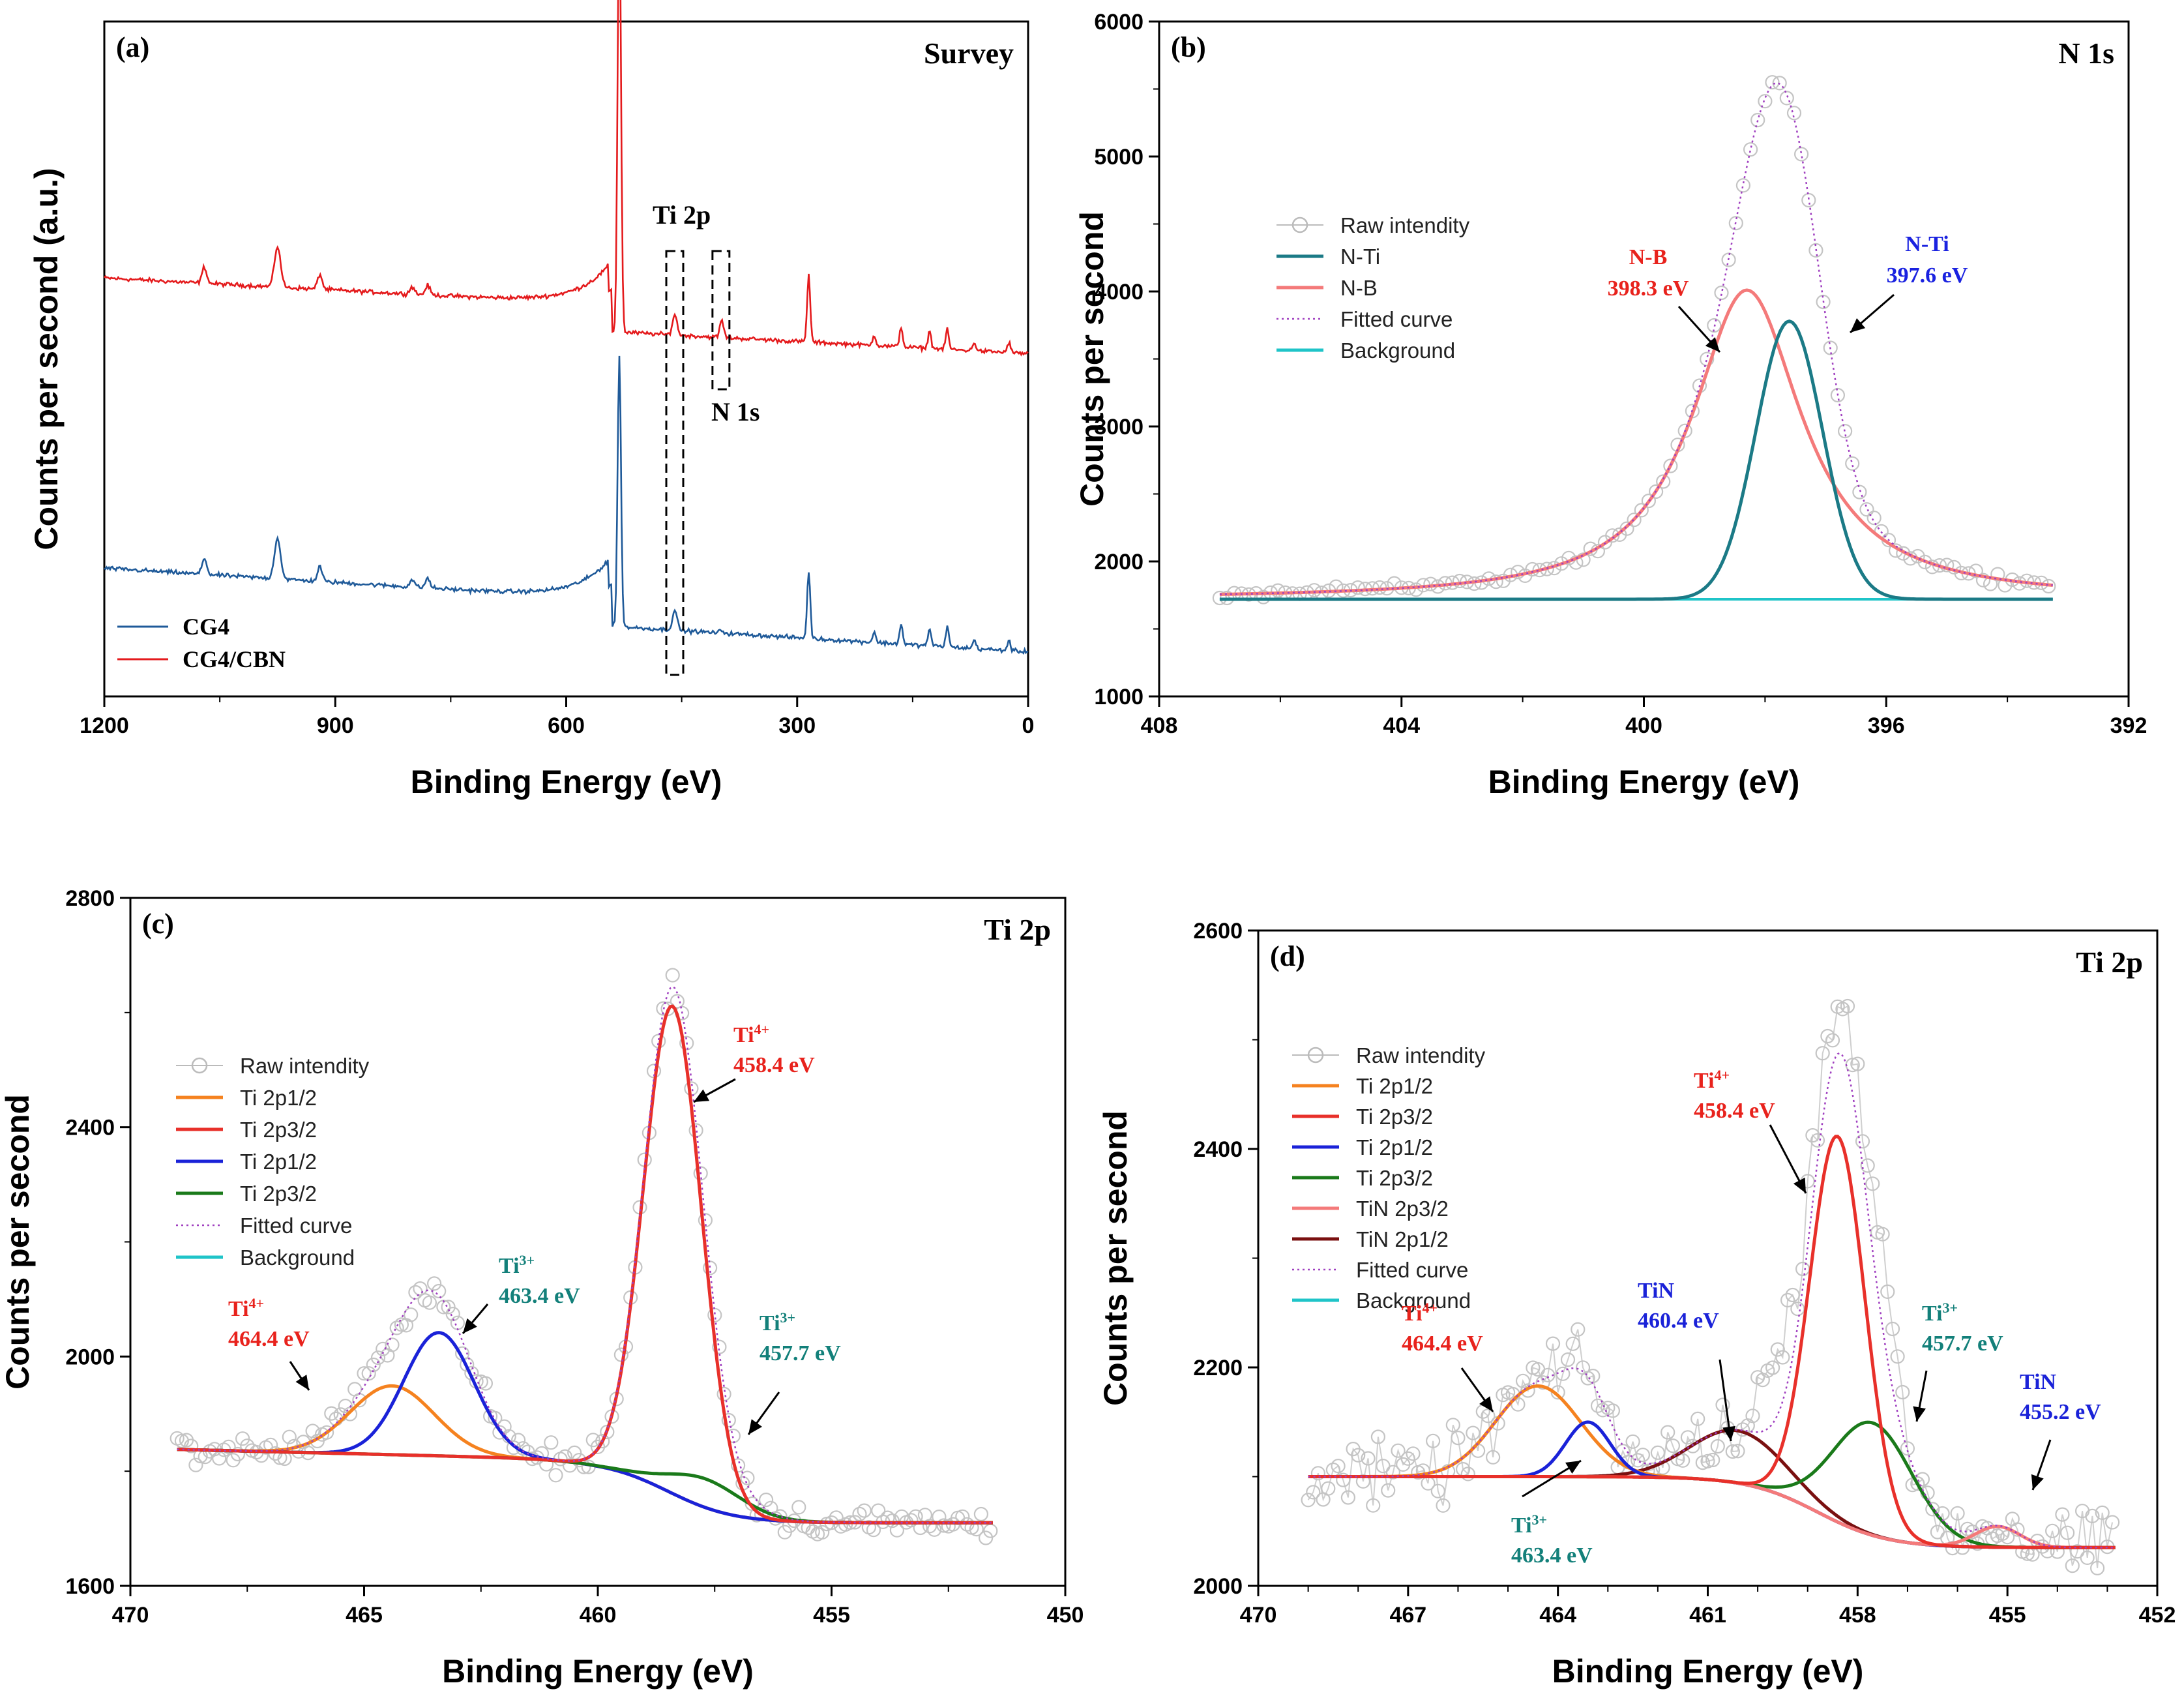  I want to click on legend-label: Background, so click(1414, 1300).